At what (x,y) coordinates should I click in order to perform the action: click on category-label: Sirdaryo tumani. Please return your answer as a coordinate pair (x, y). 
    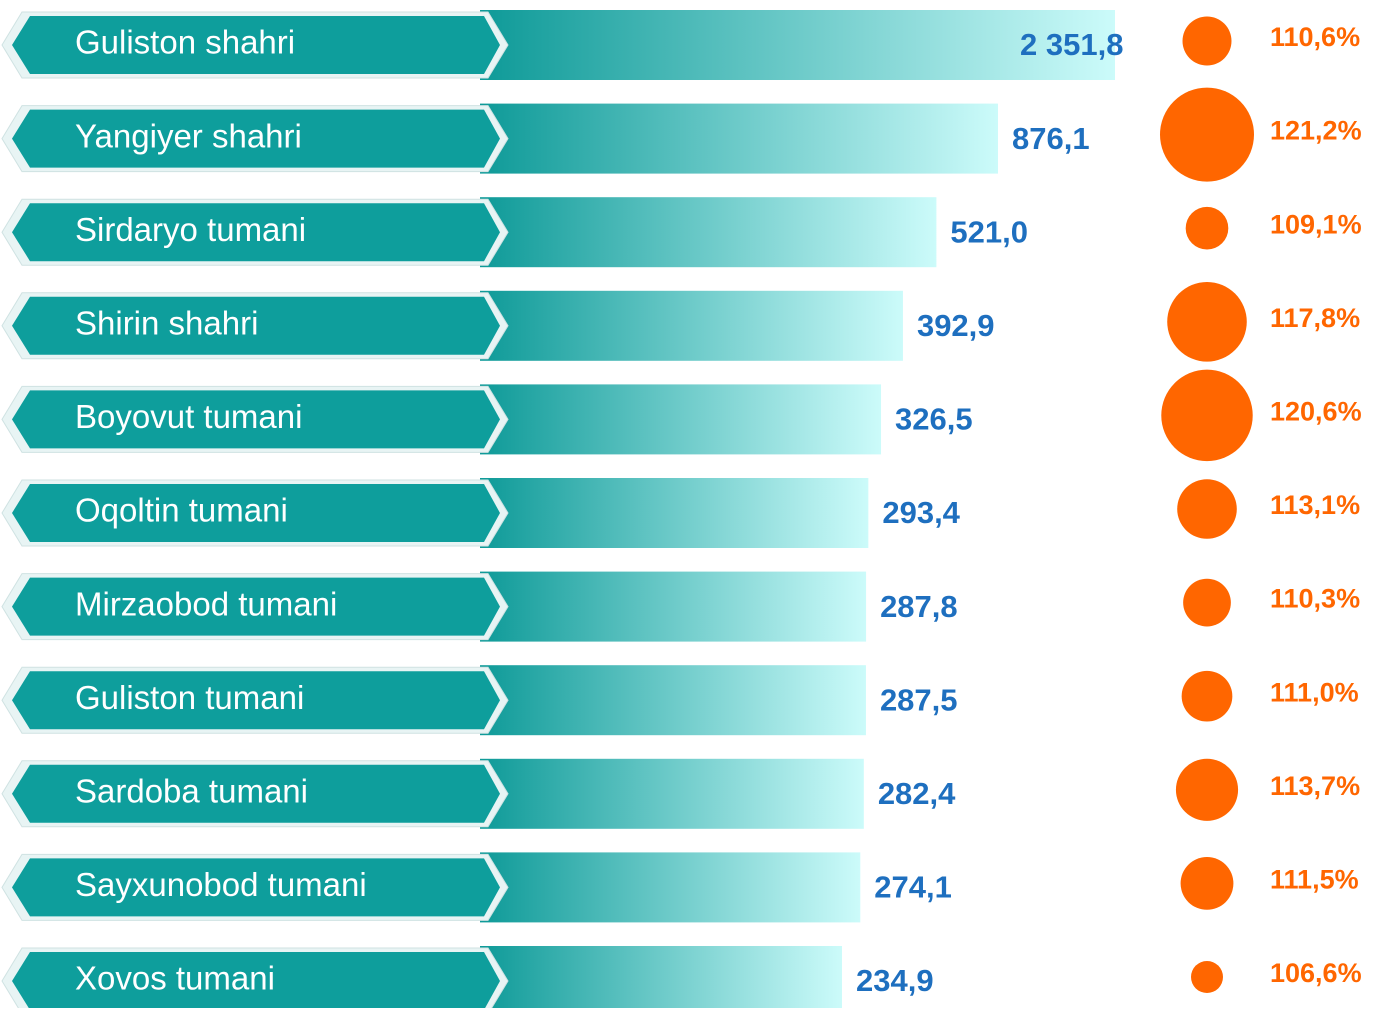
    Looking at the image, I should click on (190, 229).